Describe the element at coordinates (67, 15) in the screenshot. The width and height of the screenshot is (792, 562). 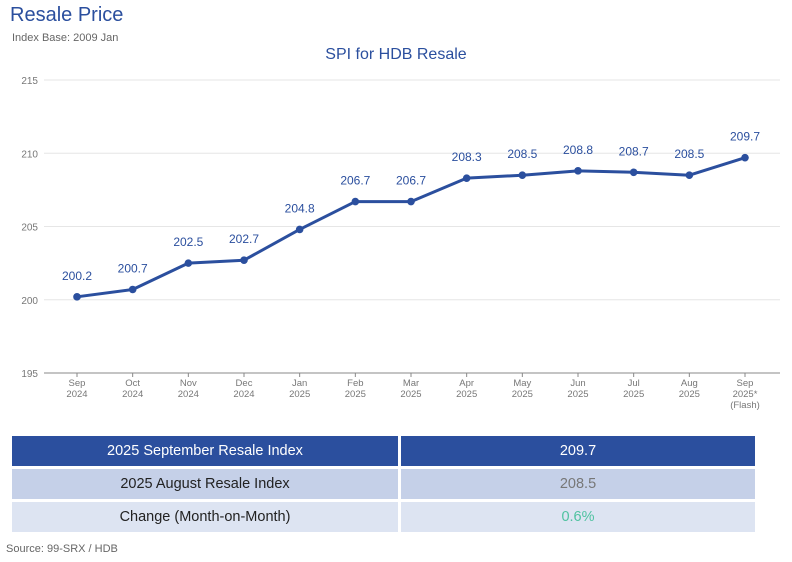
I see `page-title: Resale Price` at that location.